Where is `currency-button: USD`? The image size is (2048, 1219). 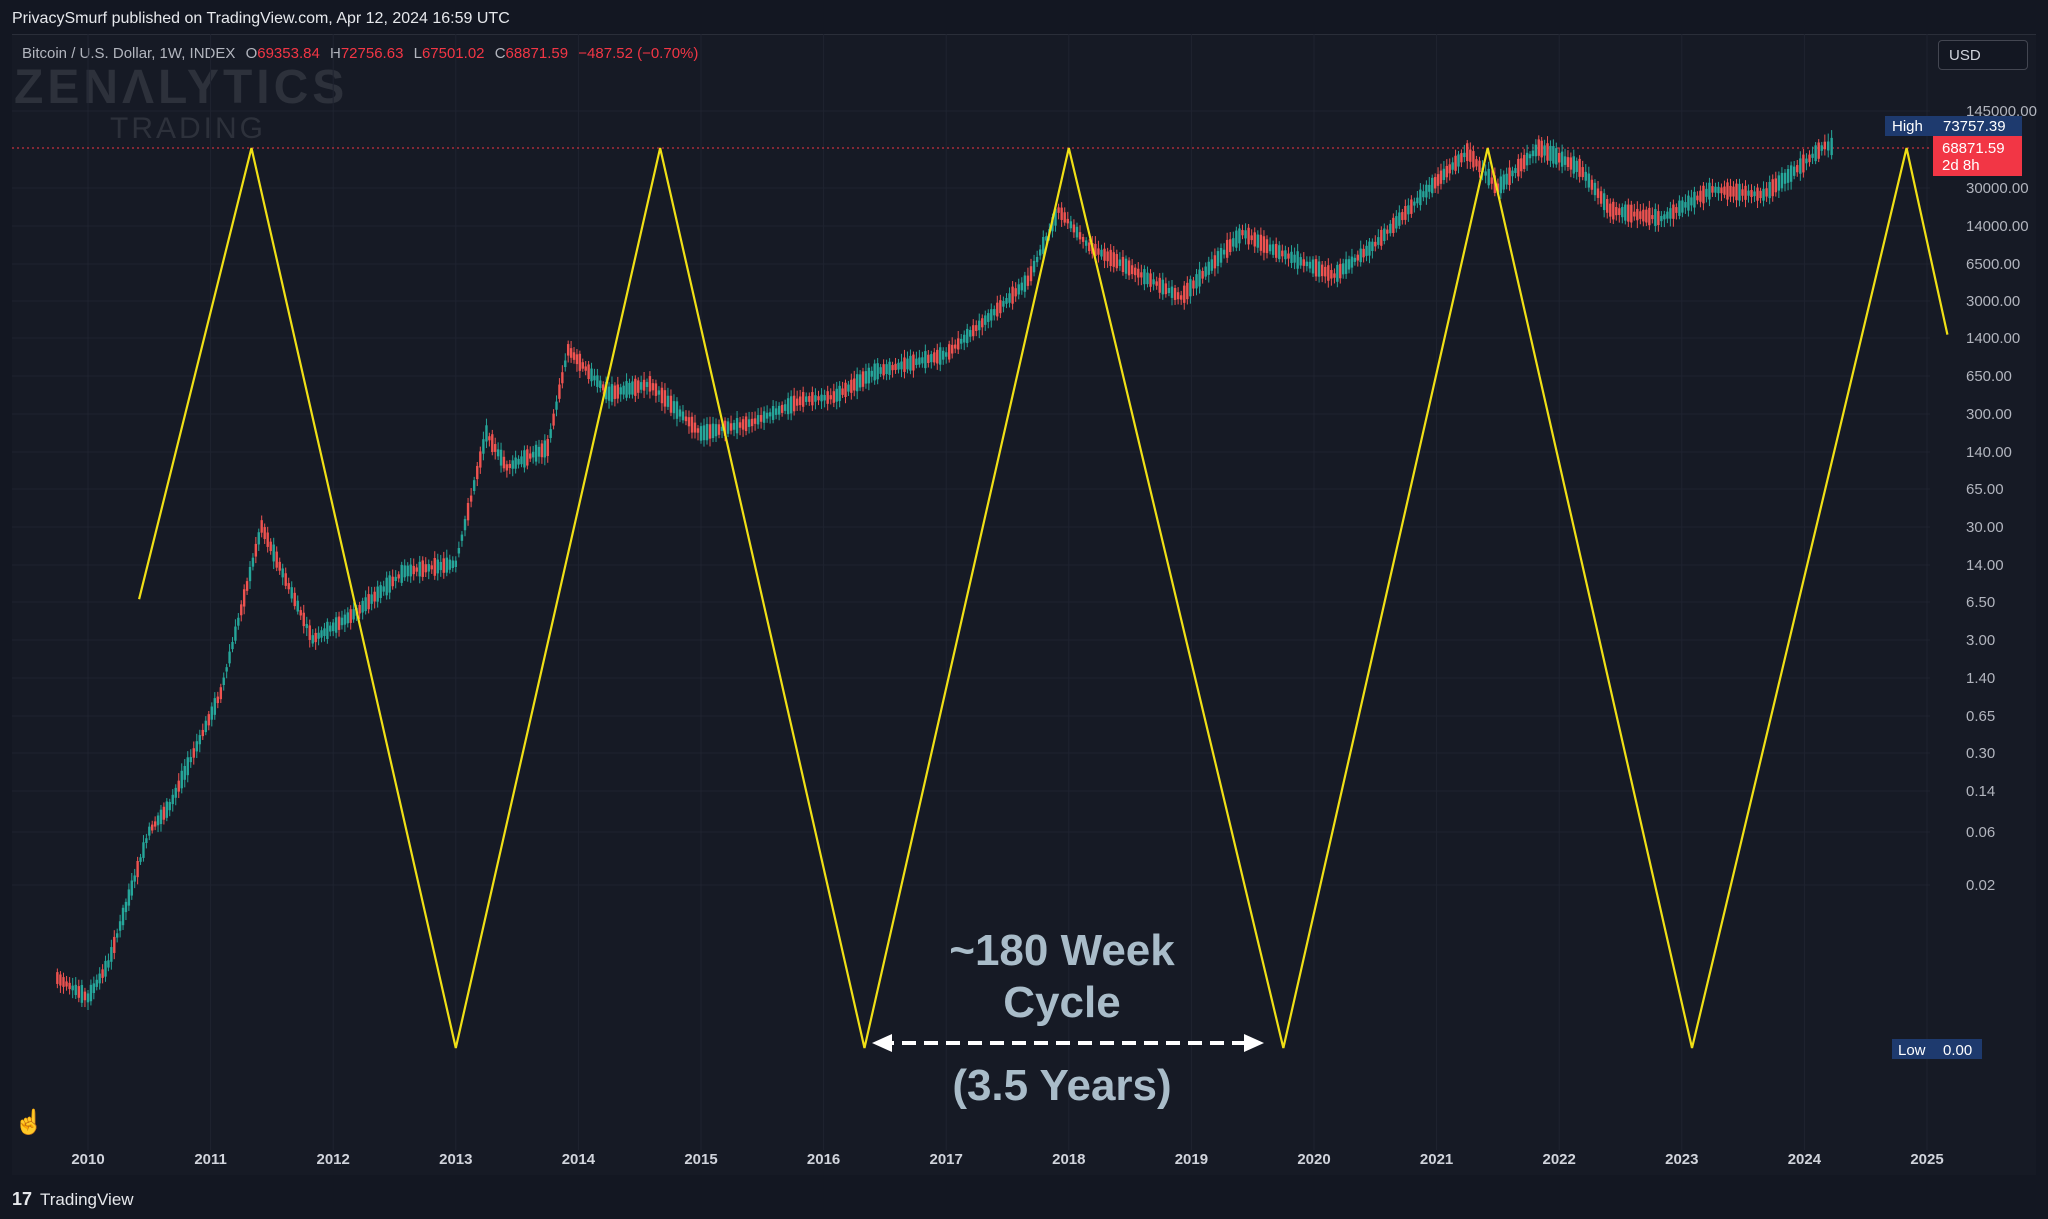
currency-button: USD is located at coordinates (1983, 55).